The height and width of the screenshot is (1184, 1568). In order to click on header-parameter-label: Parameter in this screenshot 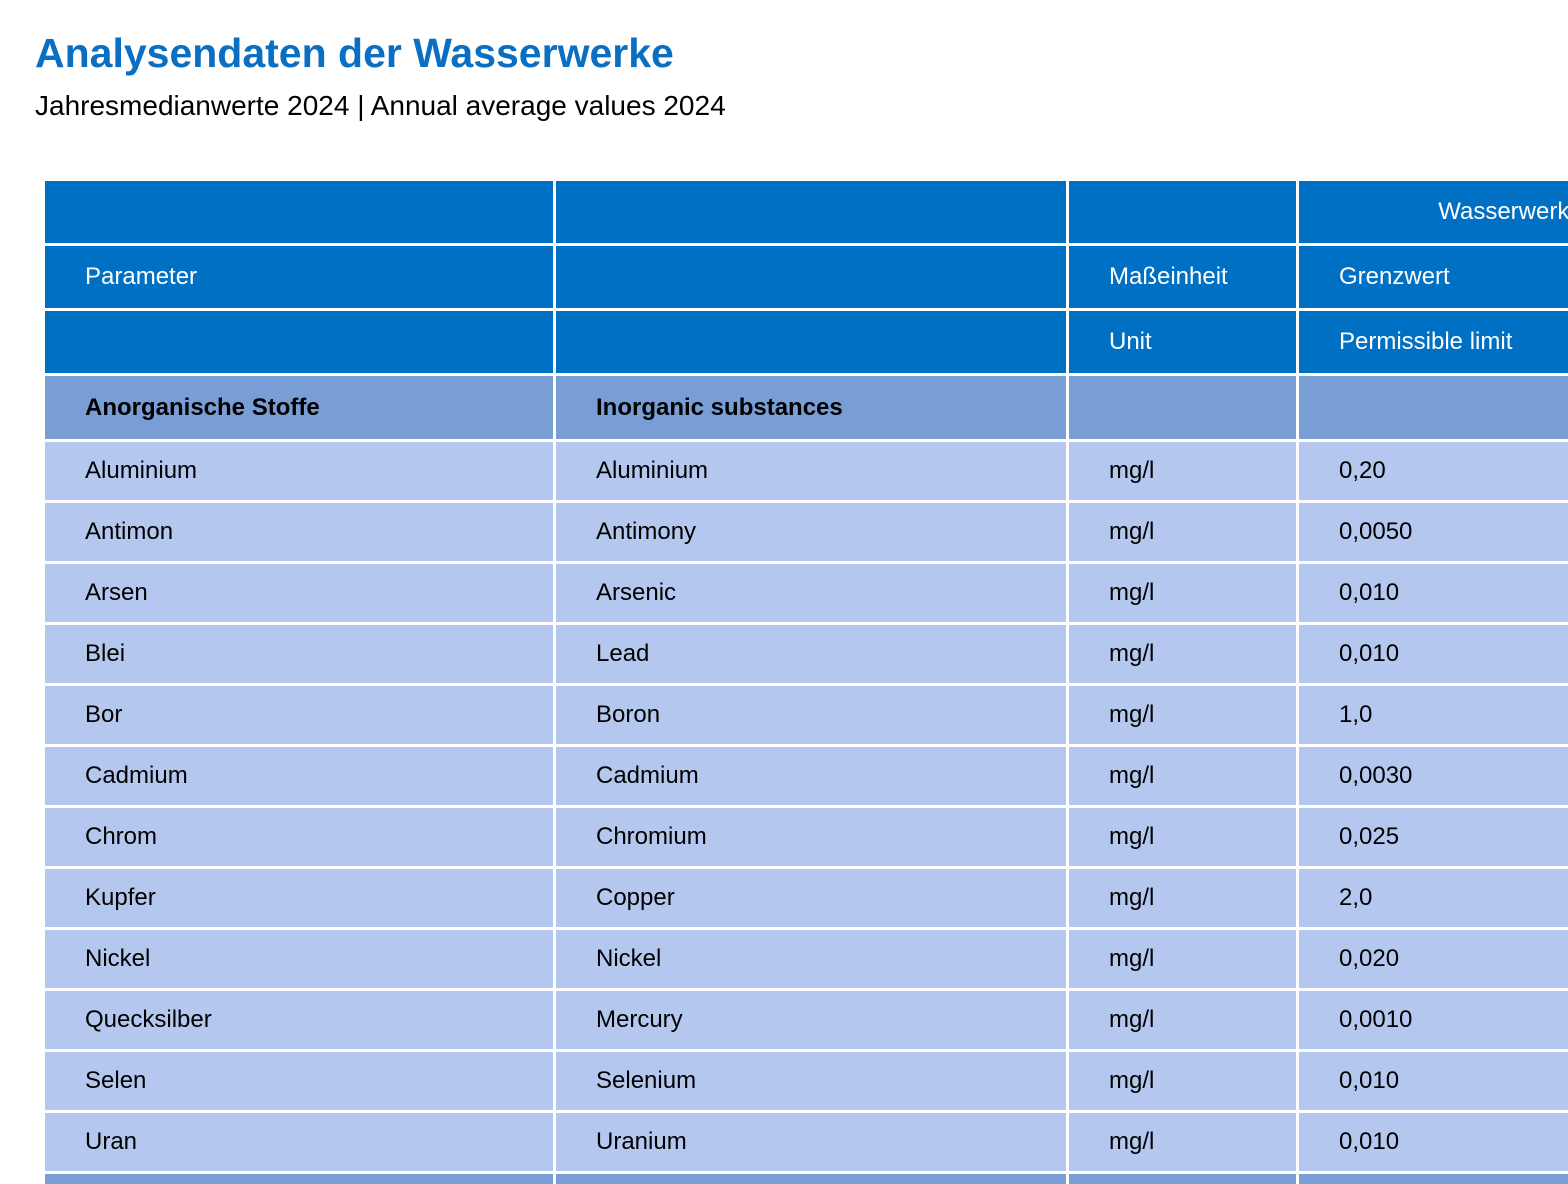, I will do `click(299, 277)`.